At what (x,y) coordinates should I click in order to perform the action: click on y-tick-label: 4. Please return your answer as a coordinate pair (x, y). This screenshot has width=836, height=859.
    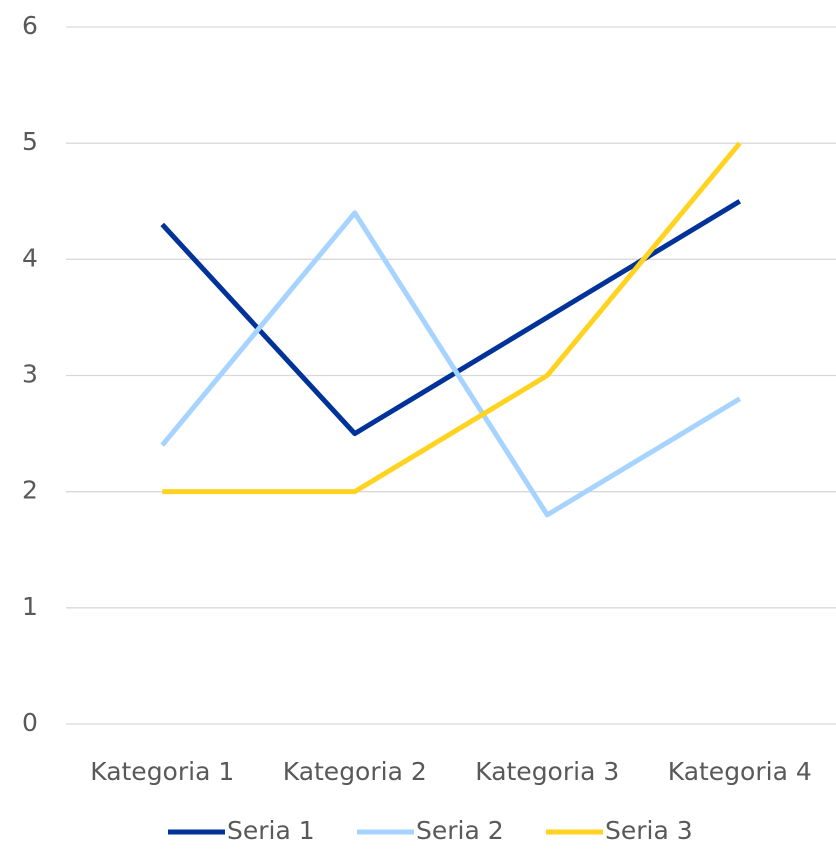
    Looking at the image, I should click on (30, 257).